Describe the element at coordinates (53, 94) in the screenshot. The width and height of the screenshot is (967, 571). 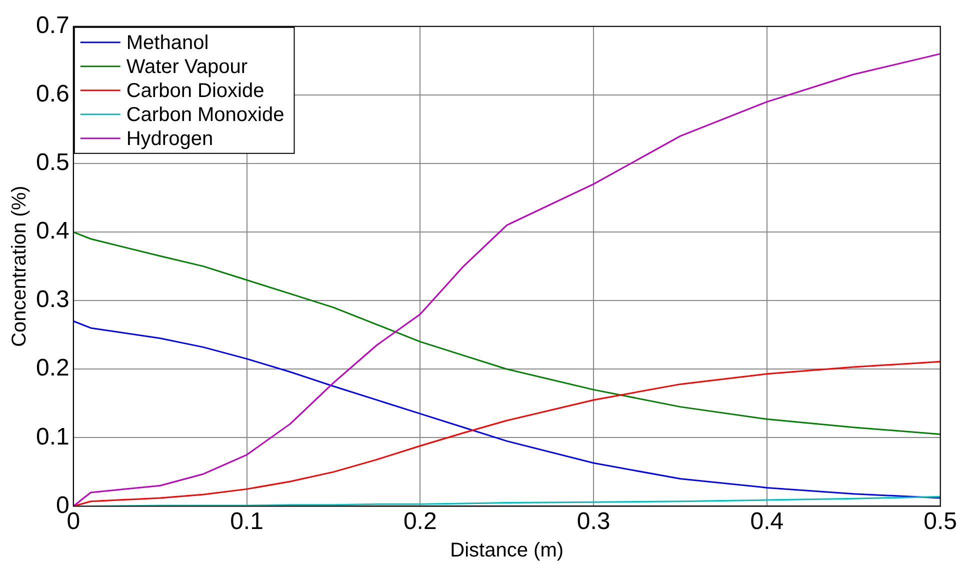
I see `y-tick-label: 0.6` at that location.